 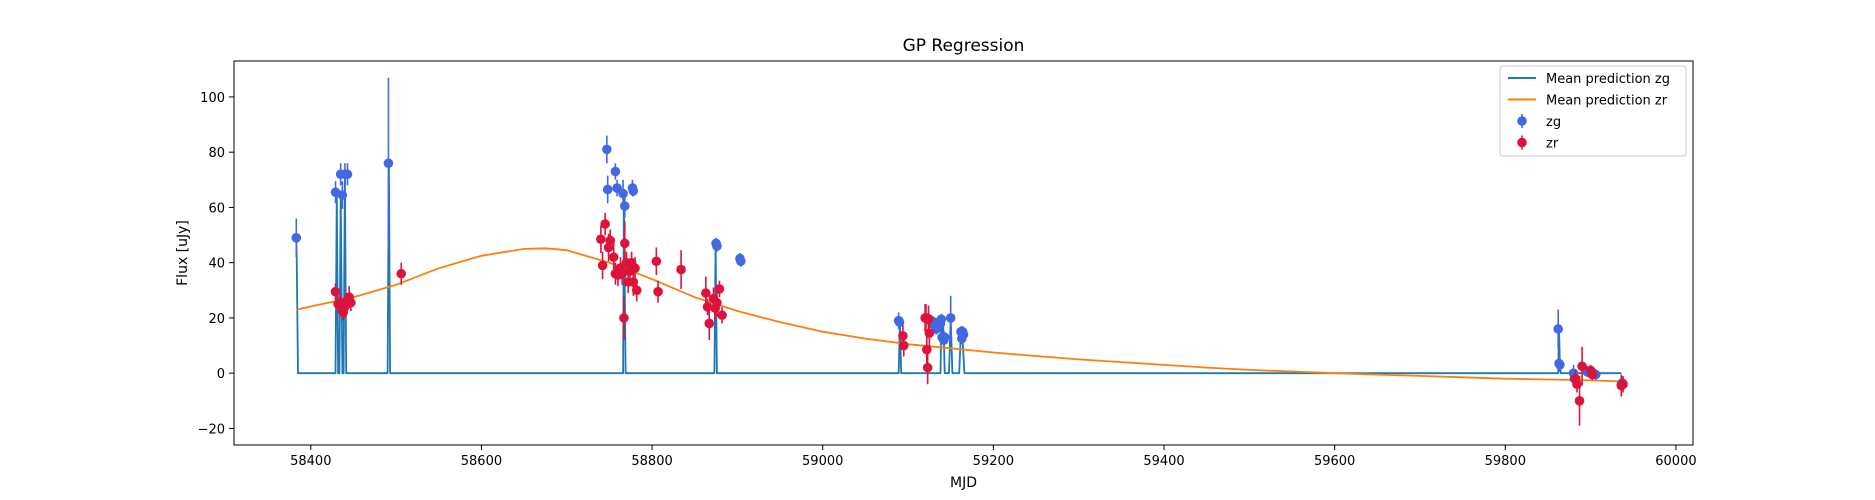 I want to click on x-tick-label: 58400, so click(x=310, y=461).